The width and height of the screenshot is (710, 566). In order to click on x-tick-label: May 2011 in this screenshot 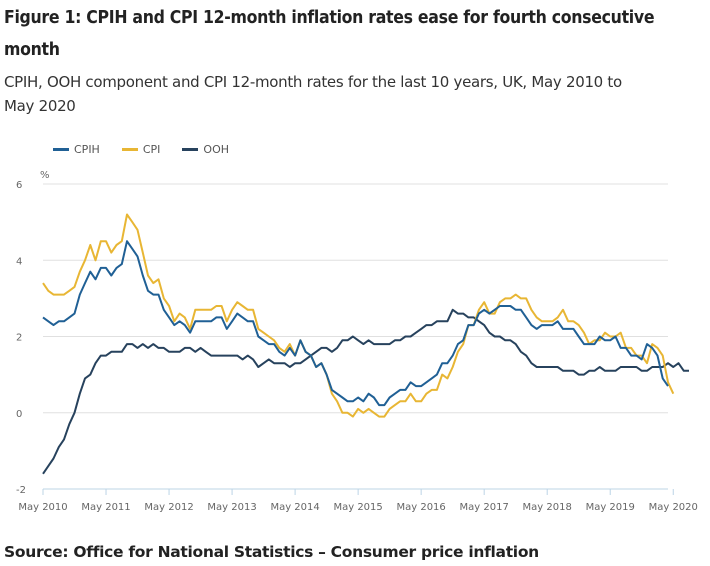, I will do `click(105, 507)`.